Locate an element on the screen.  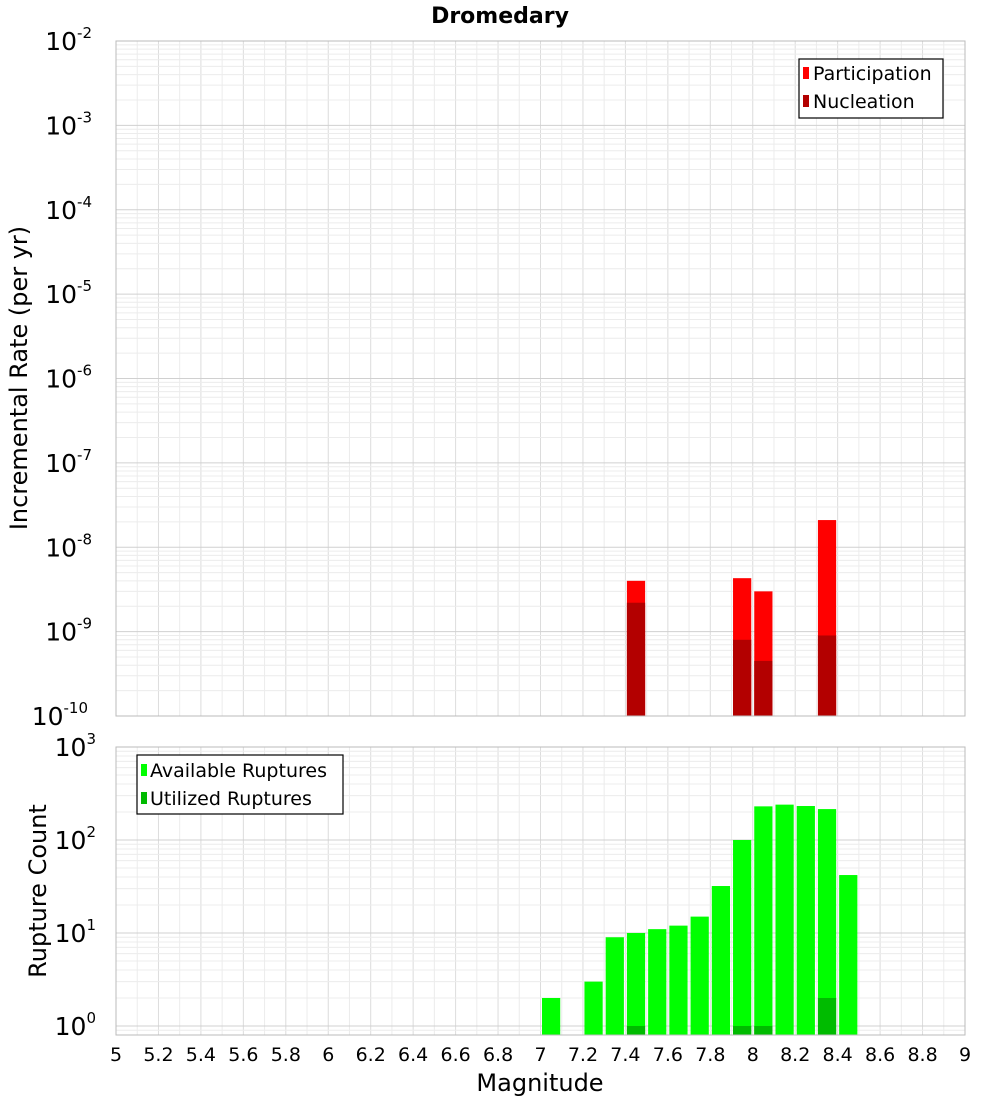
x-tick-label: 7.6 is located at coordinates (668, 1055).